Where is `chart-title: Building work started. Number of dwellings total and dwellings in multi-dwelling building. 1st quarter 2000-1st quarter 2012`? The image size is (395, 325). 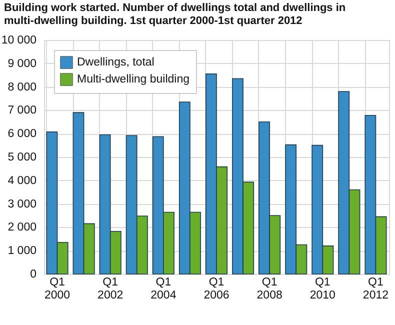 chart-title: Building work started. Number of dwellings total and dwellings in multi-dwelling building. 1st quarter 2000-1st quarter 2012 is located at coordinates (175, 14).